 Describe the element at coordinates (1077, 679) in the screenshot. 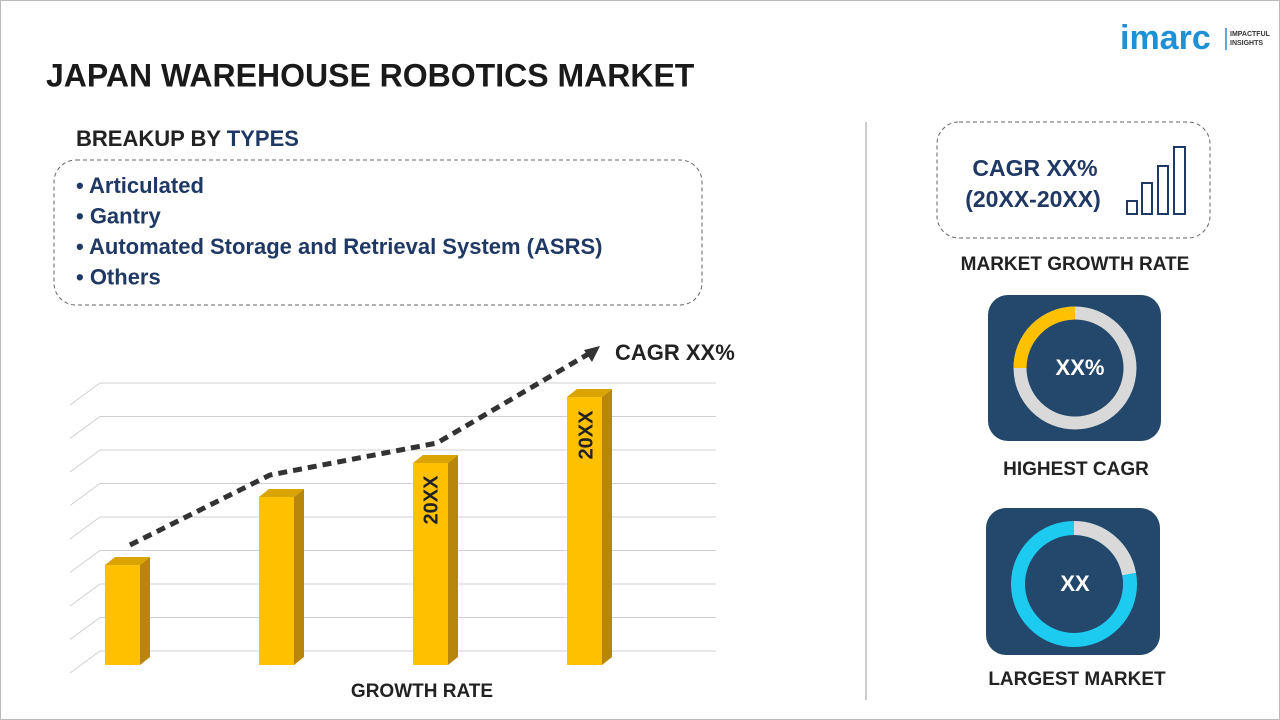

I see `largest-caption: LARGEST MARKET` at that location.